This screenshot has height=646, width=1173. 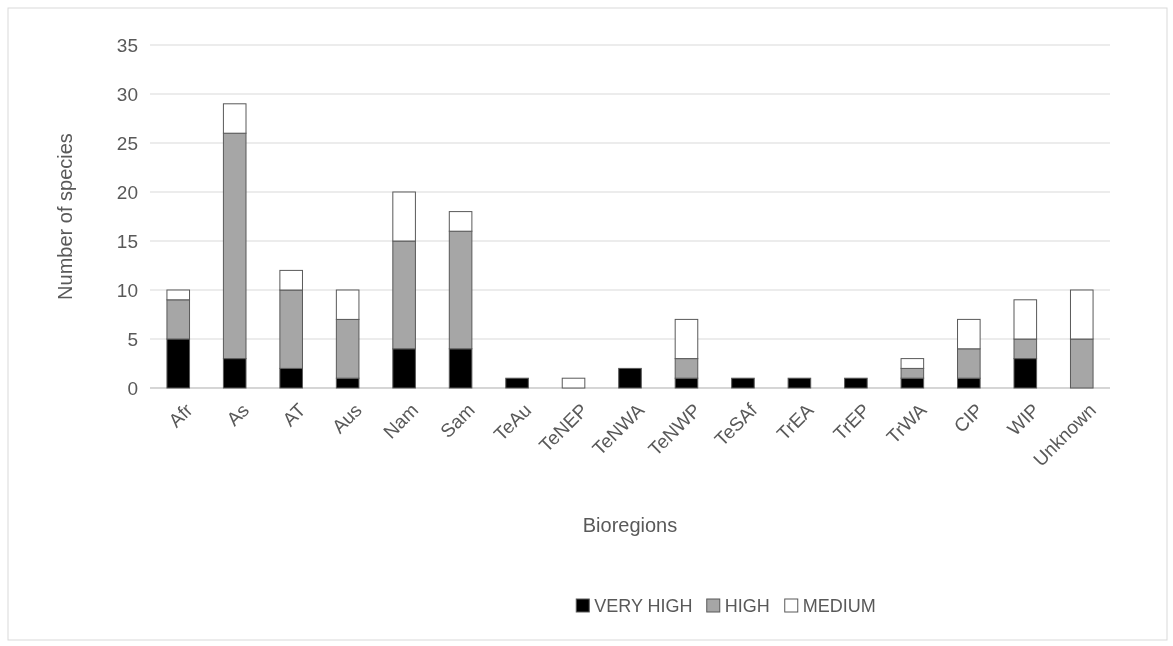 What do you see at coordinates (65, 216) in the screenshot?
I see `y-axis-title: Number of species` at bounding box center [65, 216].